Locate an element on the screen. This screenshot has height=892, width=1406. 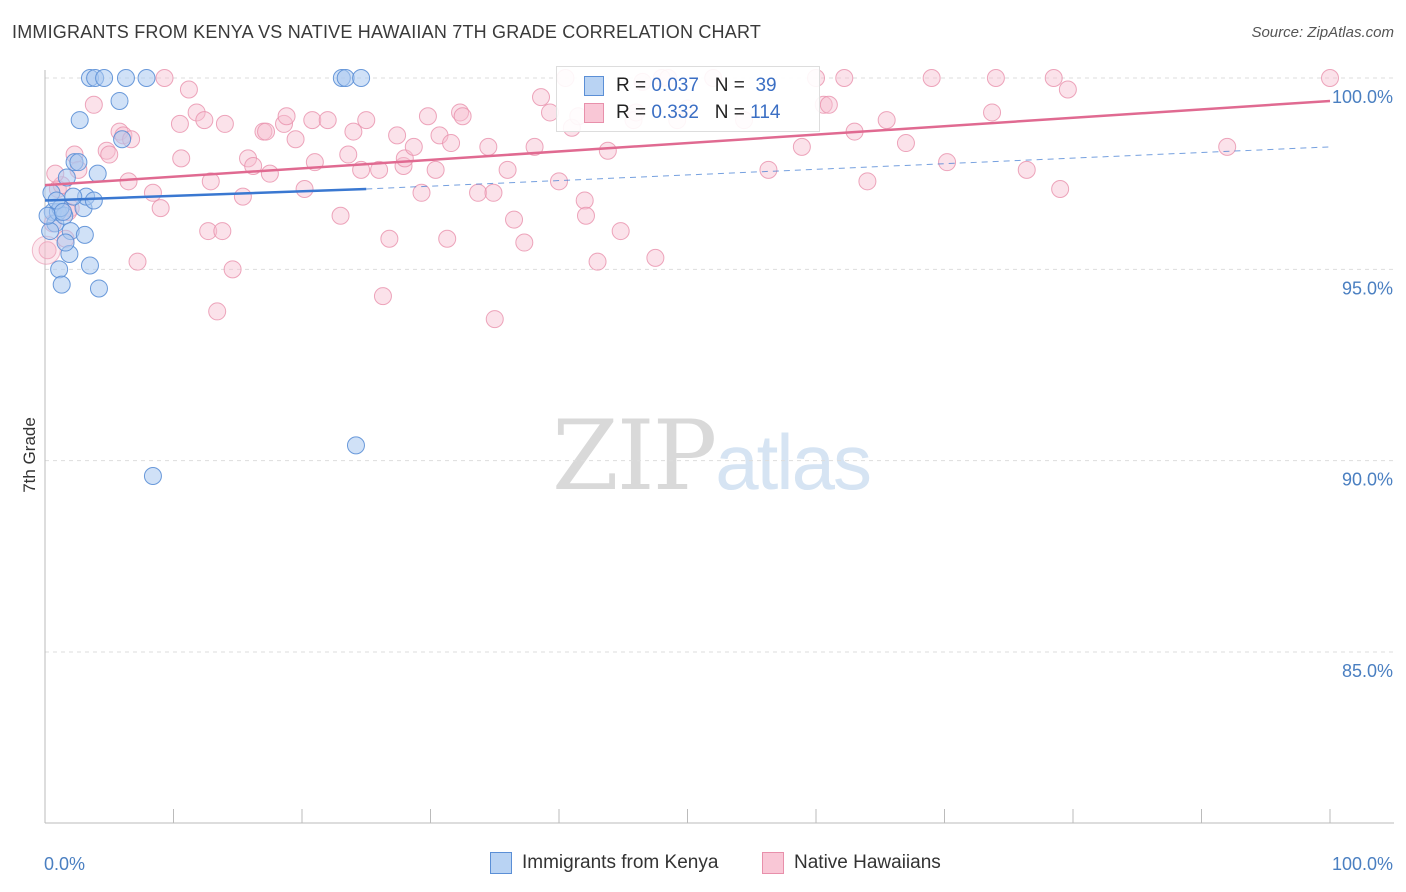
y-tick-label: 90.0% is located at coordinates (1367, 480).